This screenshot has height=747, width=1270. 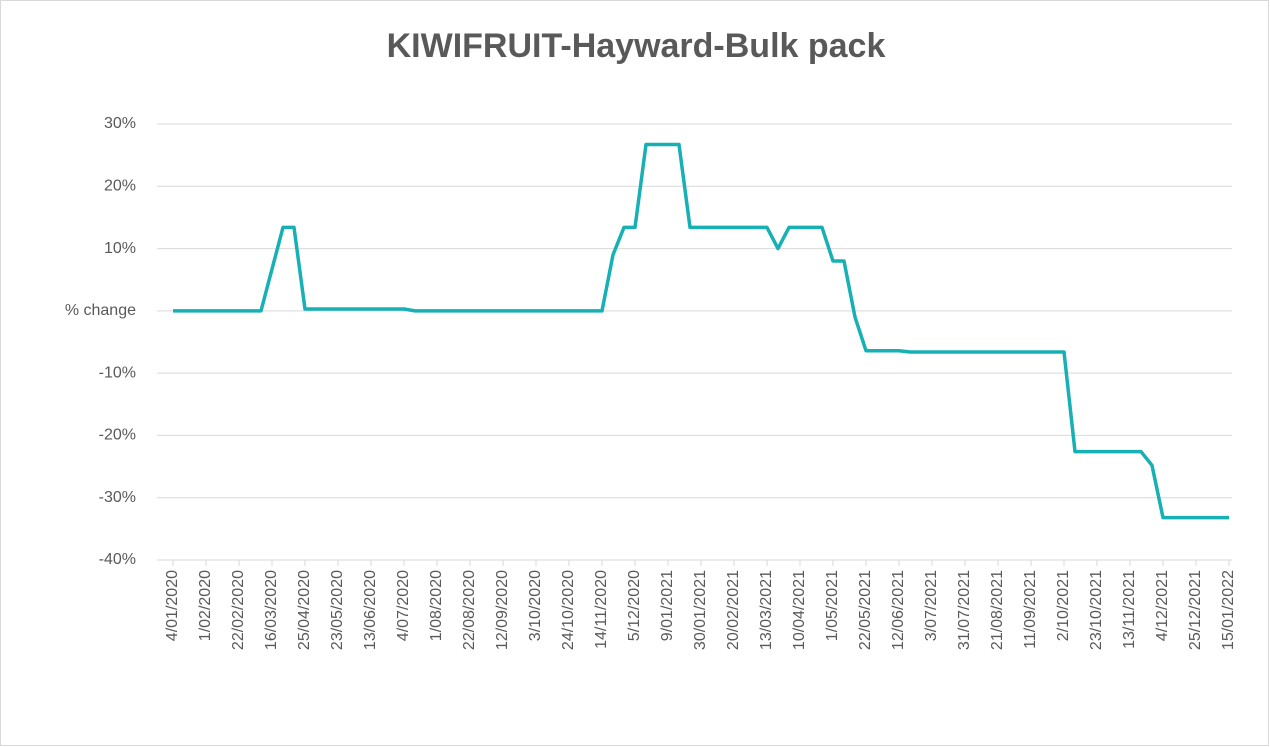 What do you see at coordinates (1195, 610) in the screenshot?
I see `x-tick-label: 25/12/2021` at bounding box center [1195, 610].